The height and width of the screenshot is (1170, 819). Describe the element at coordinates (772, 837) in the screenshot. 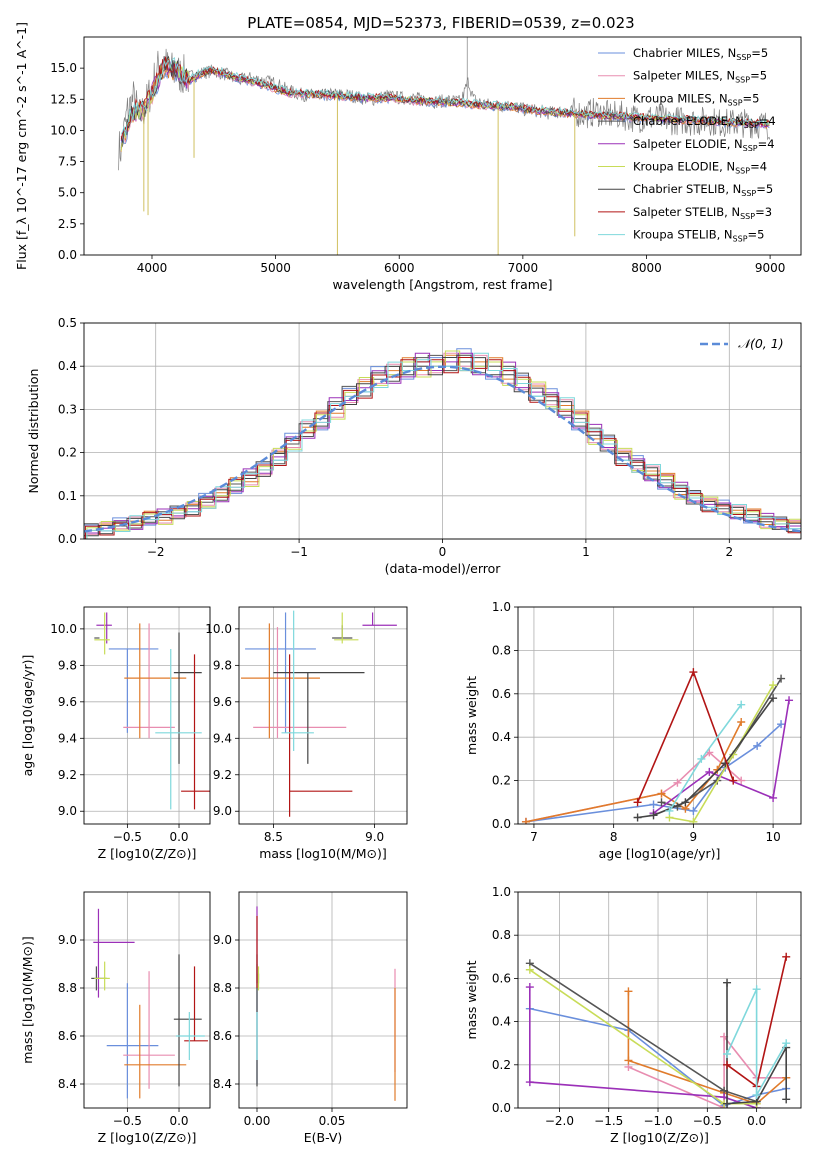

I see `x-tick-label: 10` at that location.